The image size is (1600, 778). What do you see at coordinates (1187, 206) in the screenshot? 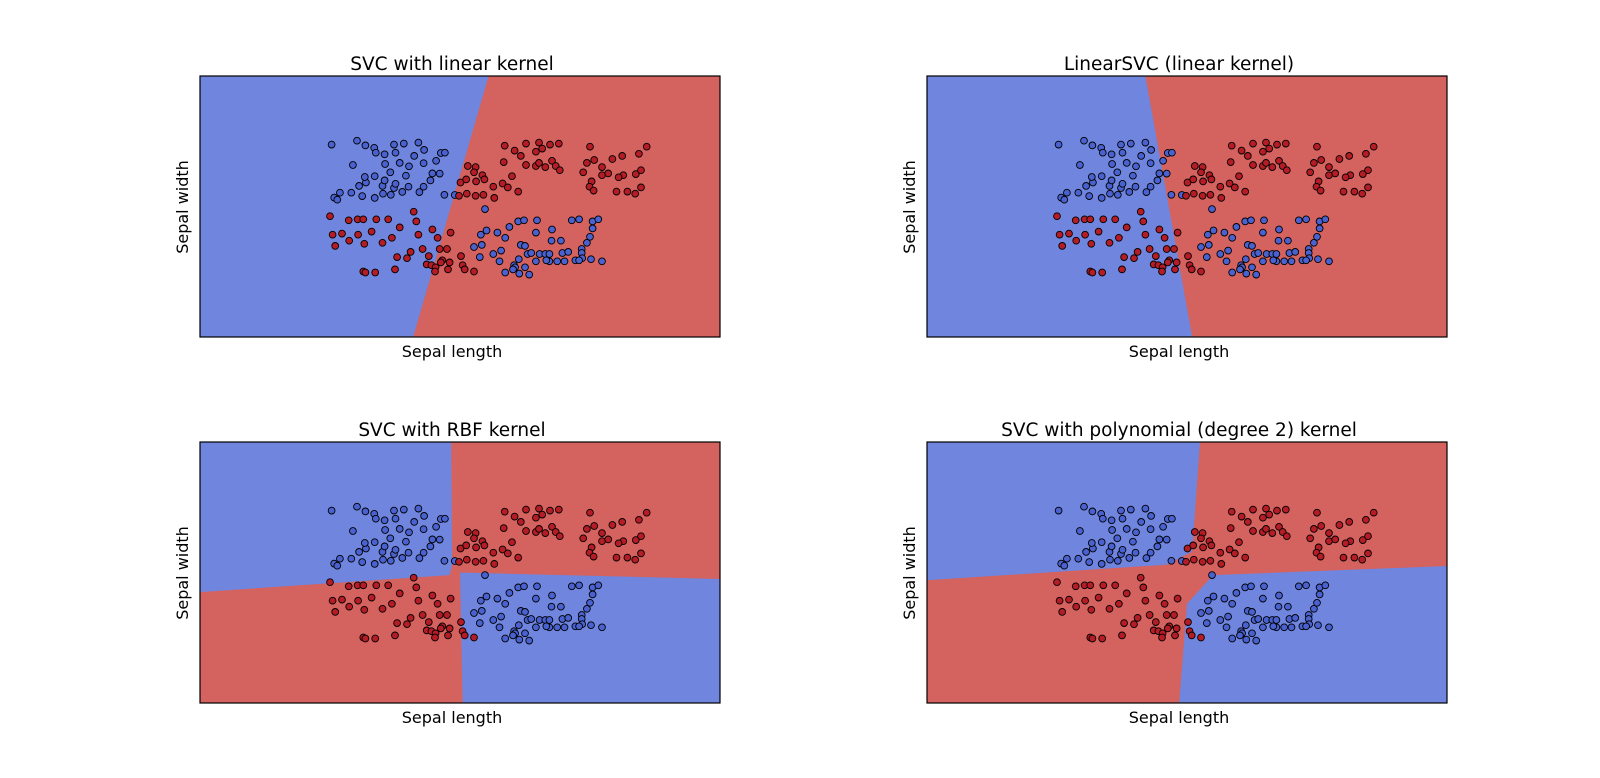
I see `plot-area-linearsvc` at bounding box center [1187, 206].